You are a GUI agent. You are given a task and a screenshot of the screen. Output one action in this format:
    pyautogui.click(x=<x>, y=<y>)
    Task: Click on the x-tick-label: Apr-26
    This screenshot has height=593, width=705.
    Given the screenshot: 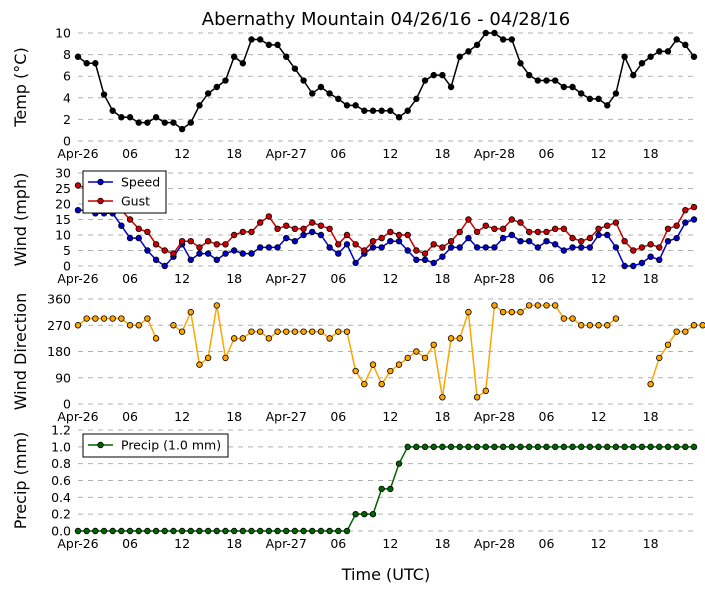 What is the action you would take?
    pyautogui.click(x=77, y=543)
    